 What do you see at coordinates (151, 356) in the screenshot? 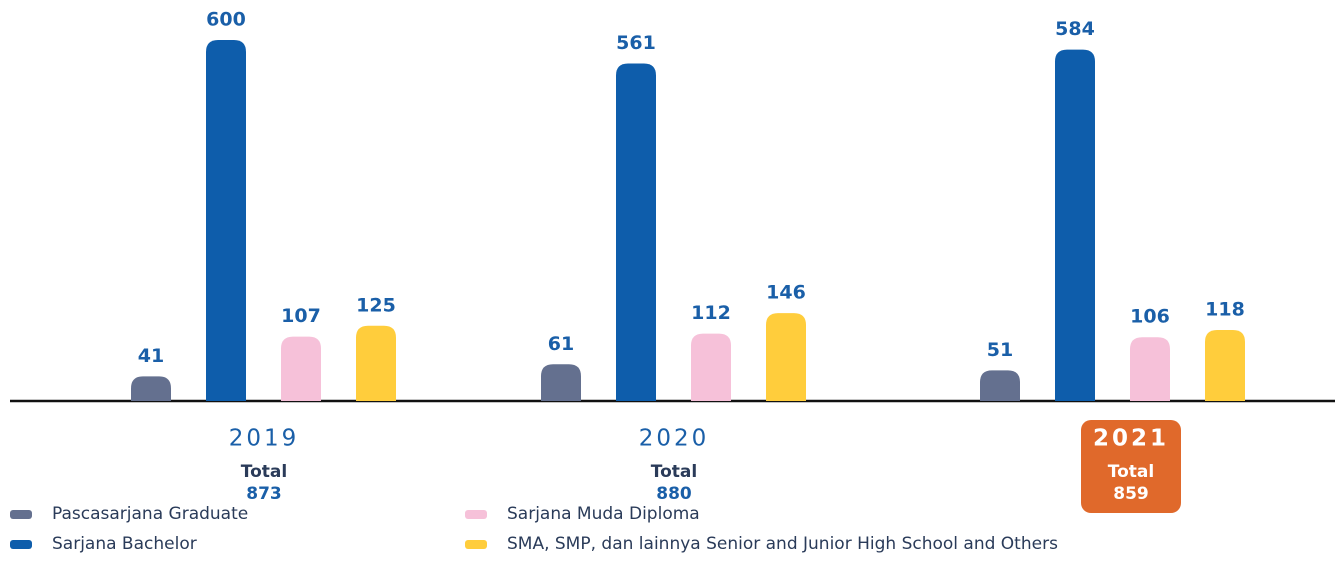
I see `value-label: 41` at bounding box center [151, 356].